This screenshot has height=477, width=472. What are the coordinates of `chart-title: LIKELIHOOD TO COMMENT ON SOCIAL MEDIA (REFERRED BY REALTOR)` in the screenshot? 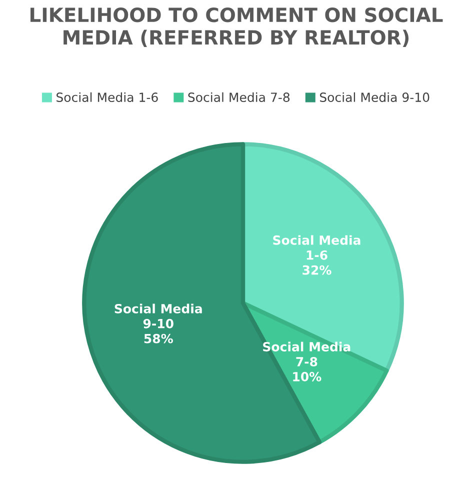 It's located at (236, 28).